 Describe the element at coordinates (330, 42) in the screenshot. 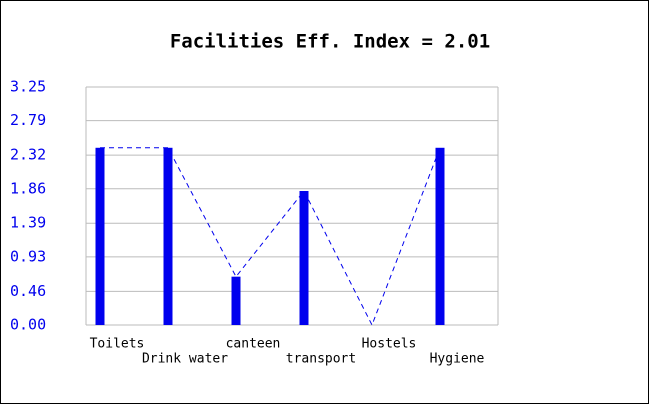

I see `chart-title: Facilities Eff. Index = 2.01` at that location.